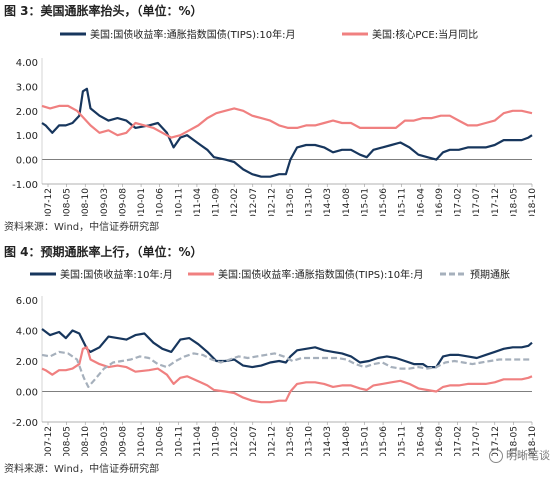 The image size is (556, 477). Describe the element at coordinates (25, 423) in the screenshot. I see `y-tick-label: -2.00` at that location.